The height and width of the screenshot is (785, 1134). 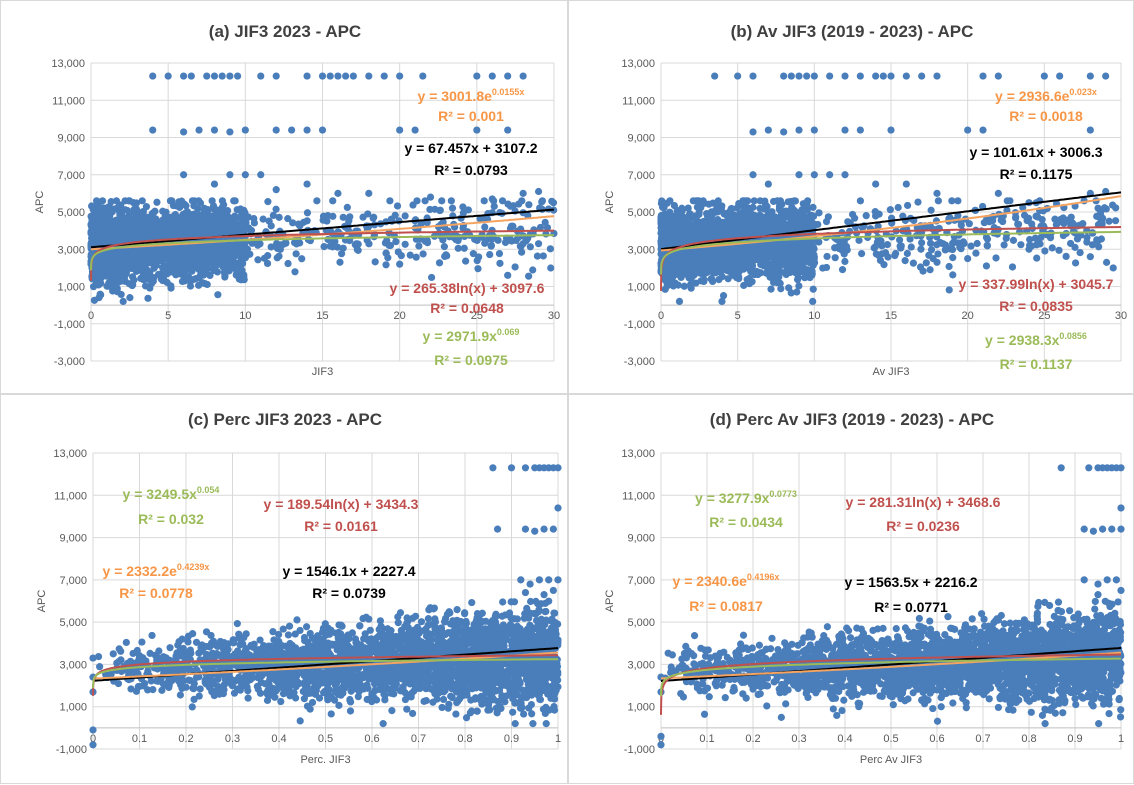 I want to click on x-axis-label: JIF3, so click(x=322, y=372).